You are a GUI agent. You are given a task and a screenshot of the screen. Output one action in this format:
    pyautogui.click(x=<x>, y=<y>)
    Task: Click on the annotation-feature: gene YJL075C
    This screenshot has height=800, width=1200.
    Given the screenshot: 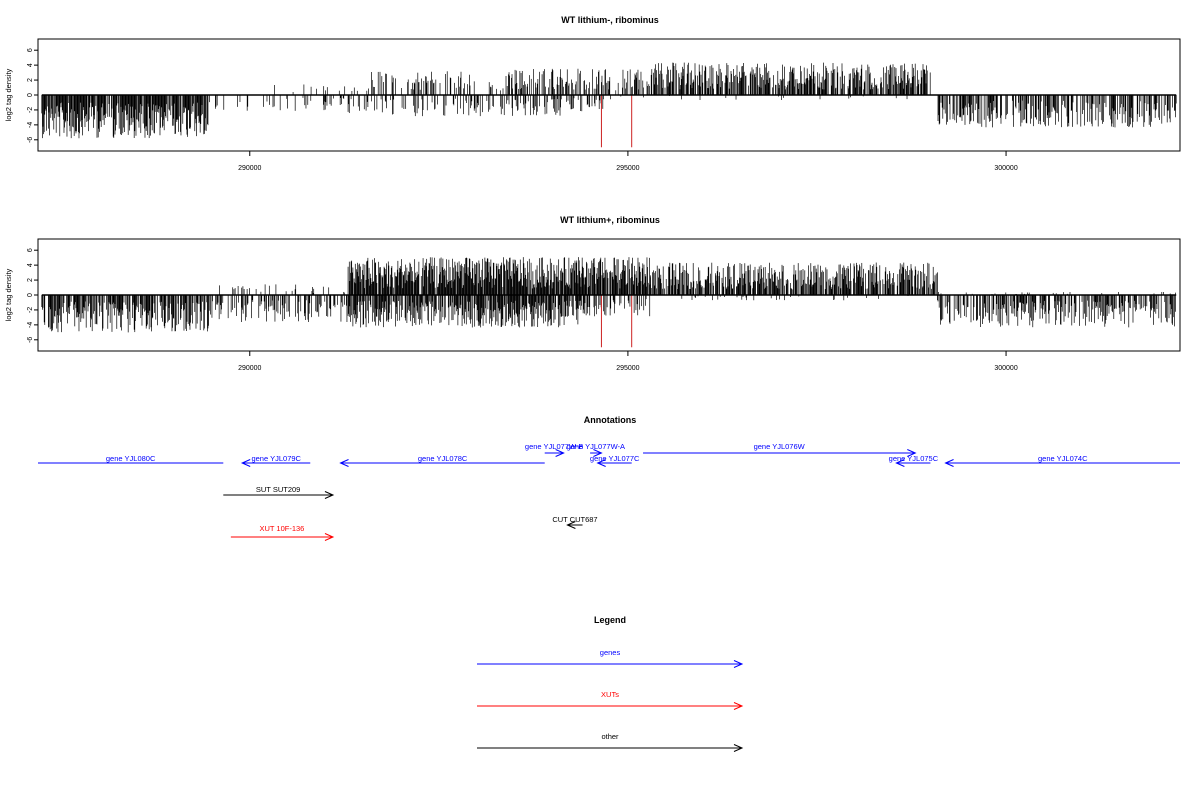 What is the action you would take?
    pyautogui.click(x=914, y=460)
    